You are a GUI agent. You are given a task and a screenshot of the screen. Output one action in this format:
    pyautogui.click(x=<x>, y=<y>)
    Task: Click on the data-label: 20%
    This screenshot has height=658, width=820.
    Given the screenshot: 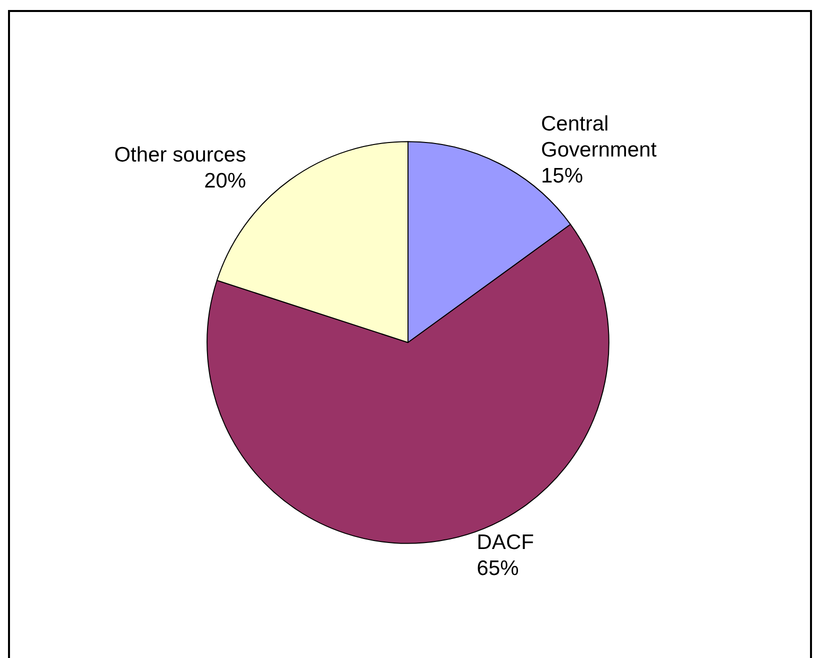 What is the action you would take?
    pyautogui.click(x=225, y=180)
    